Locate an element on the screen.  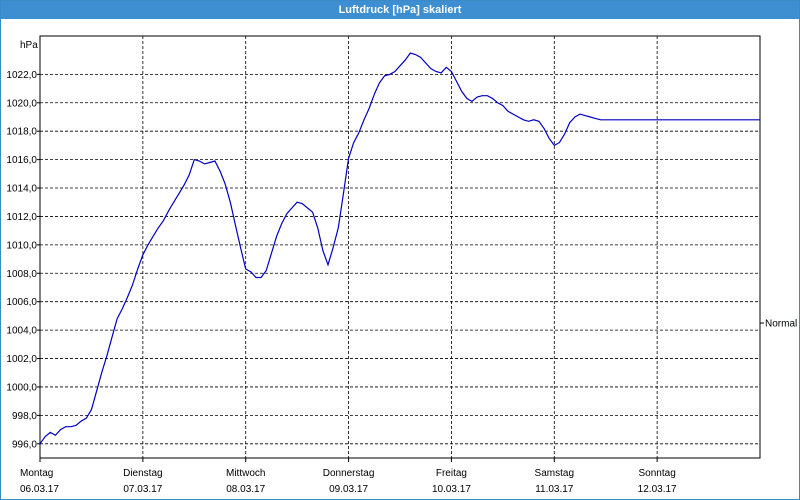
x-tick-date: 06.03.17 is located at coordinates (39, 489).